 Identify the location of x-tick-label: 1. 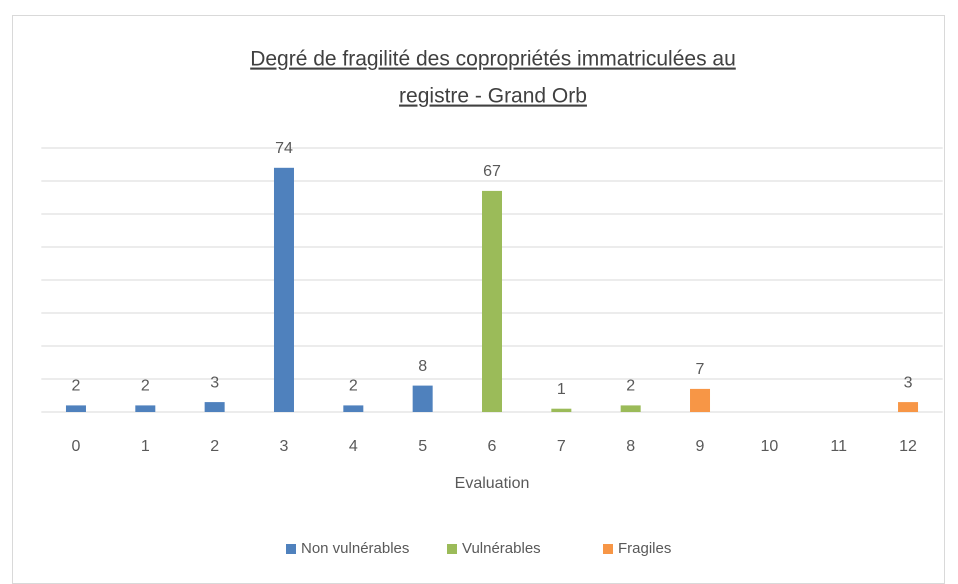
(145, 446).